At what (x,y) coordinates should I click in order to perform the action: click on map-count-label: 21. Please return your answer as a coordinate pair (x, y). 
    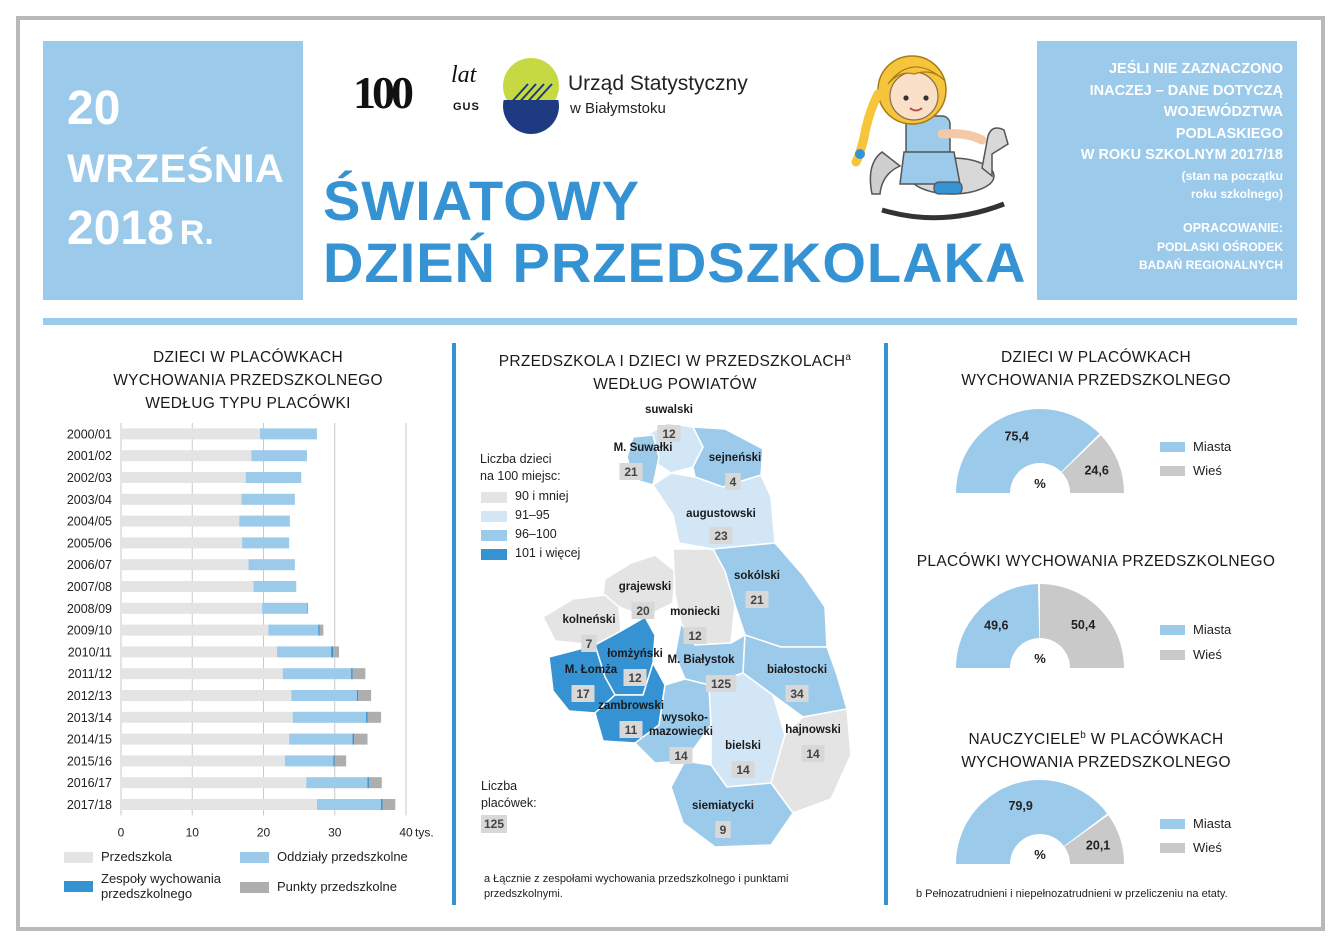
    Looking at the image, I should click on (757, 600).